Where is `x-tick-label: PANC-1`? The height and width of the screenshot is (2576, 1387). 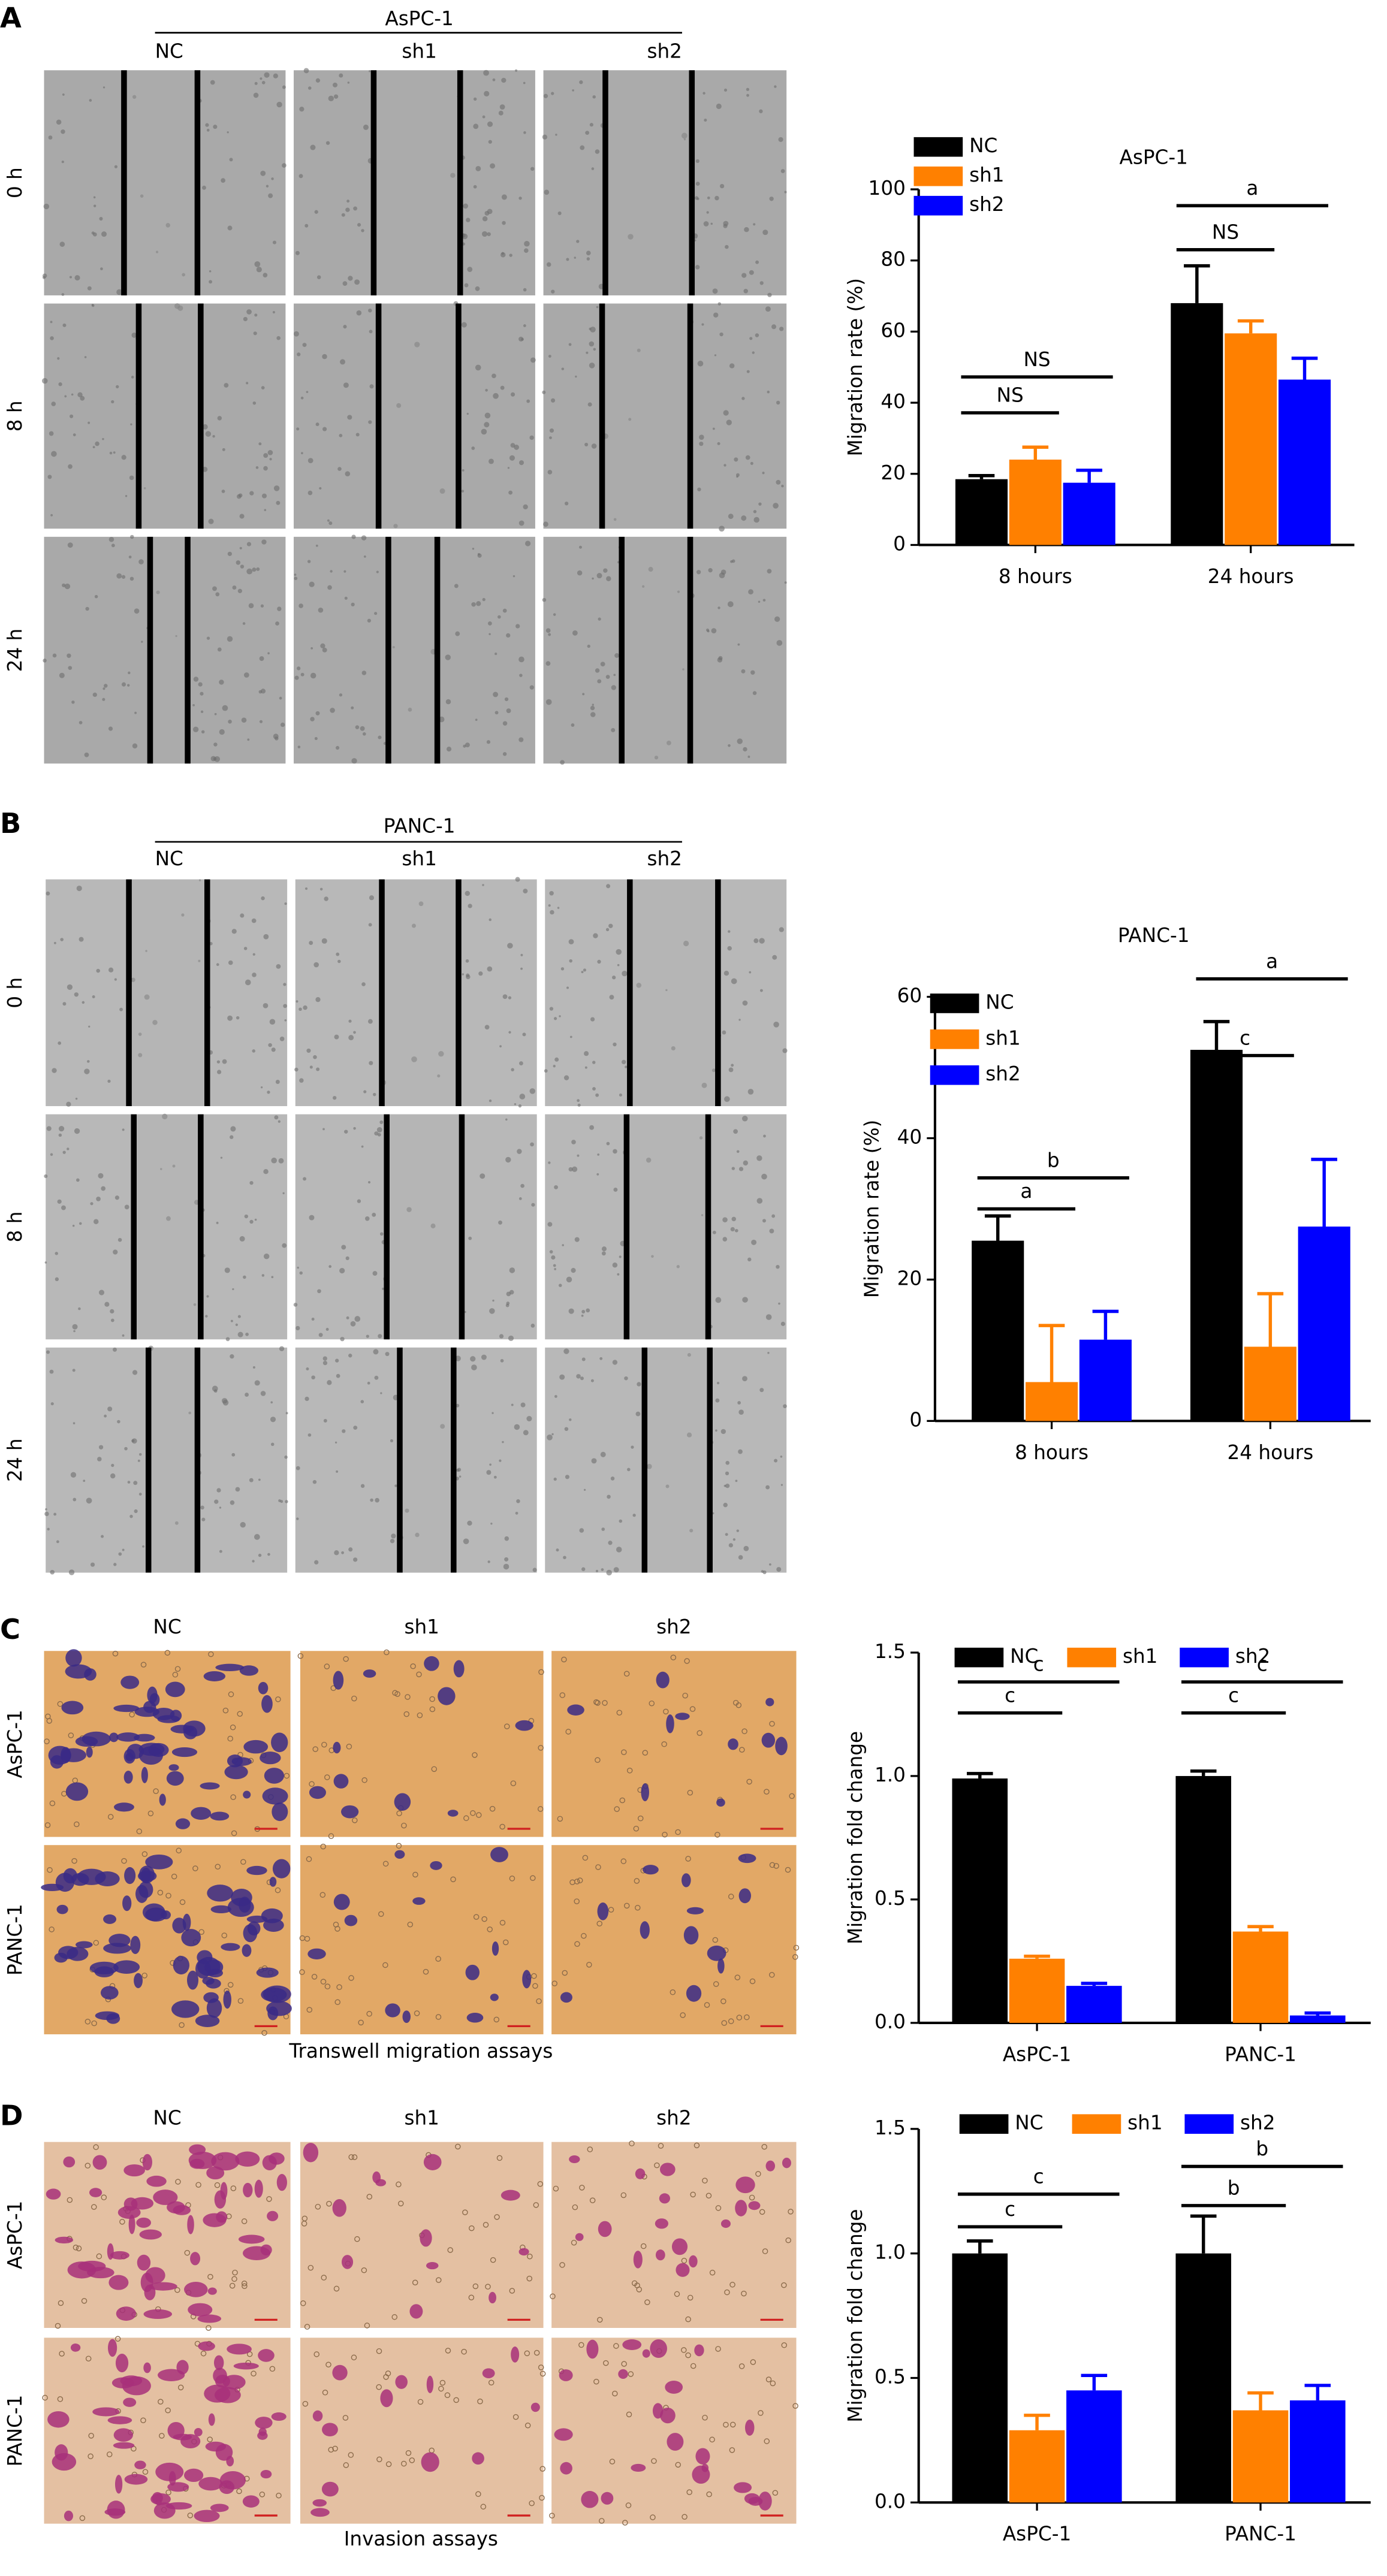 x-tick-label: PANC-1 is located at coordinates (1261, 2054).